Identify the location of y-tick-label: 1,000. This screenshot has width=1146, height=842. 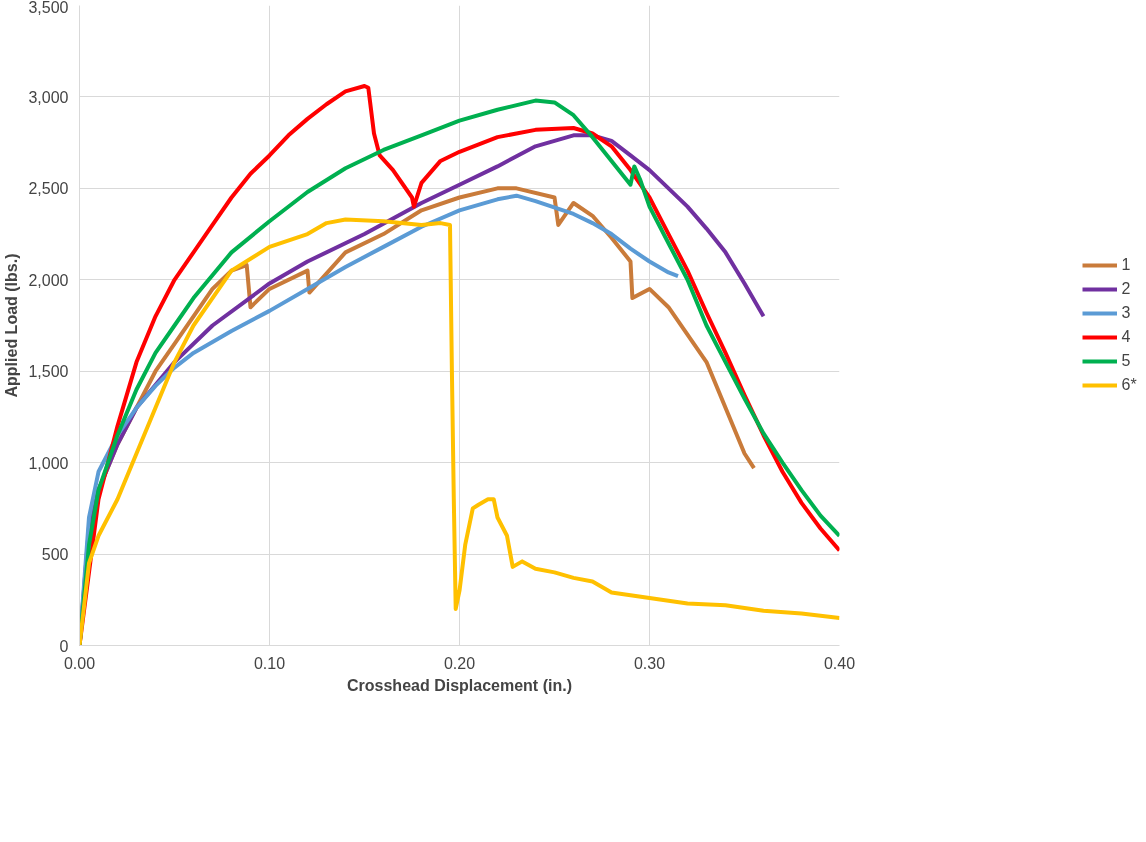
(48, 463).